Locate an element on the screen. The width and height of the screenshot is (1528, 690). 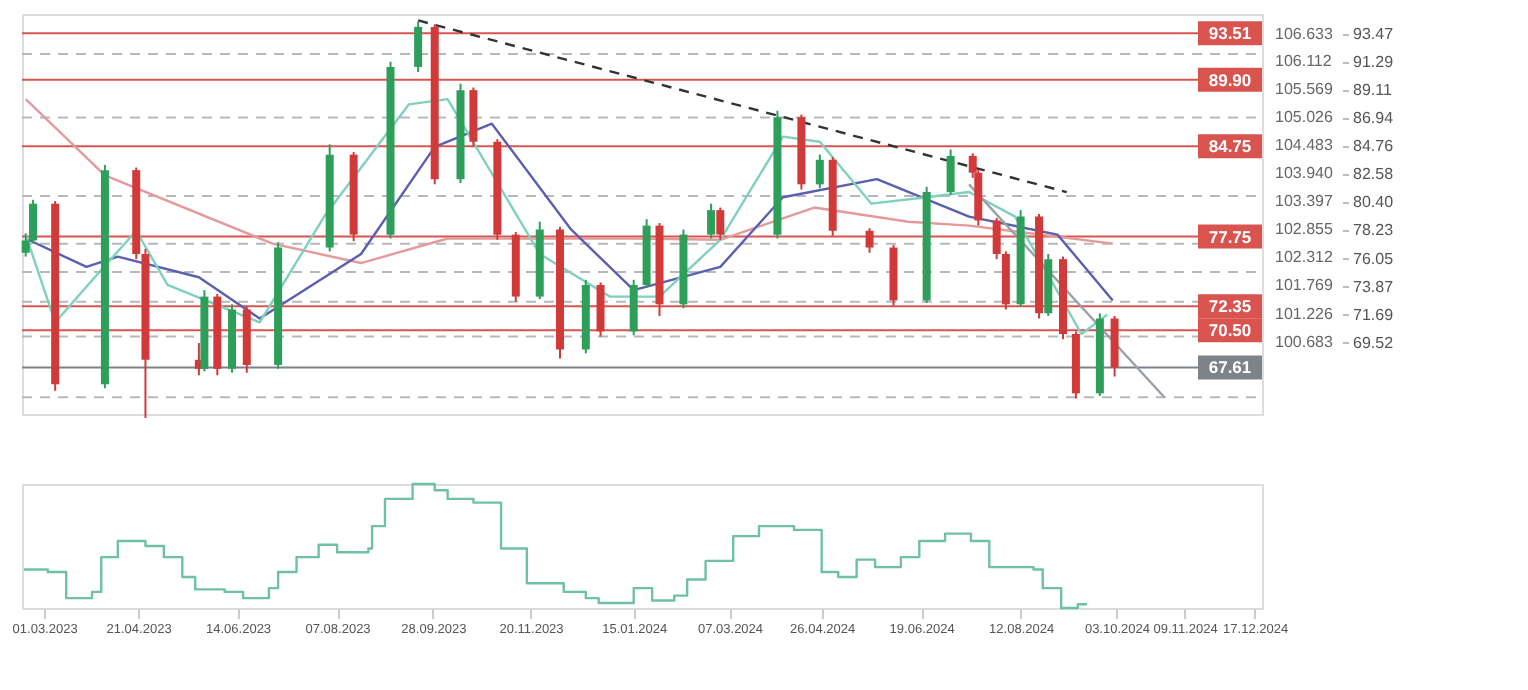
y2-tick-label: 106.112 is located at coordinates (1304, 60).